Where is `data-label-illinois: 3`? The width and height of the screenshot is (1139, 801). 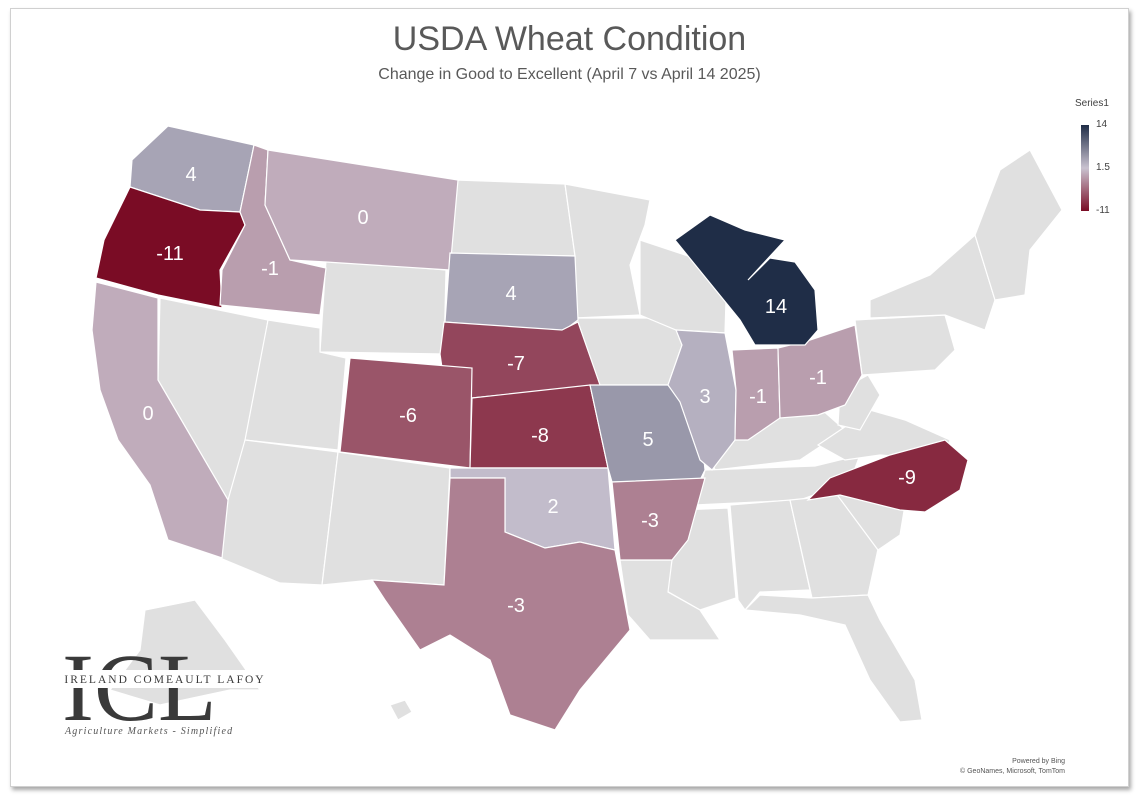
data-label-illinois: 3 is located at coordinates (704, 397).